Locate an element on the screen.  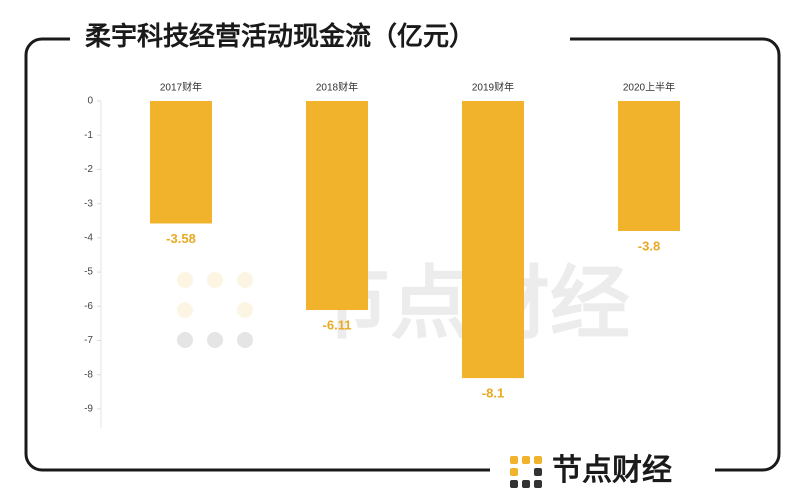
x-tick-label: 2019财年 is located at coordinates (493, 87).